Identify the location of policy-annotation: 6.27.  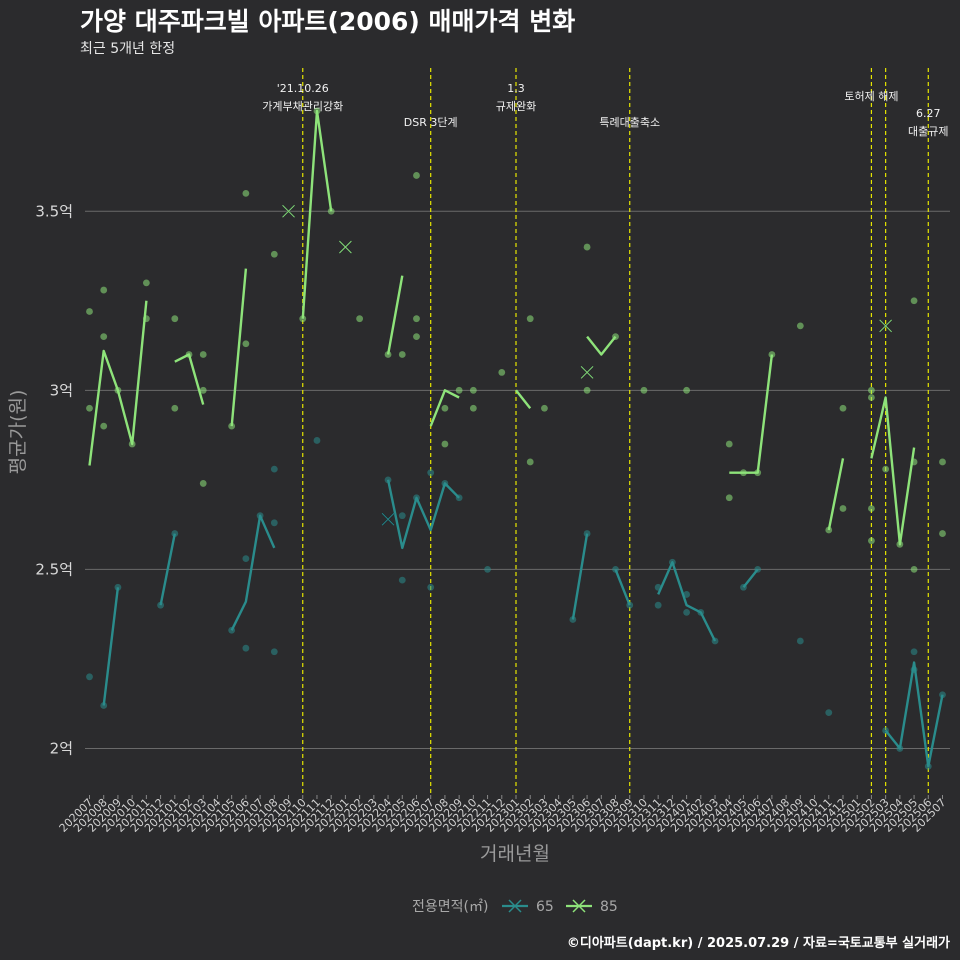
(928, 113).